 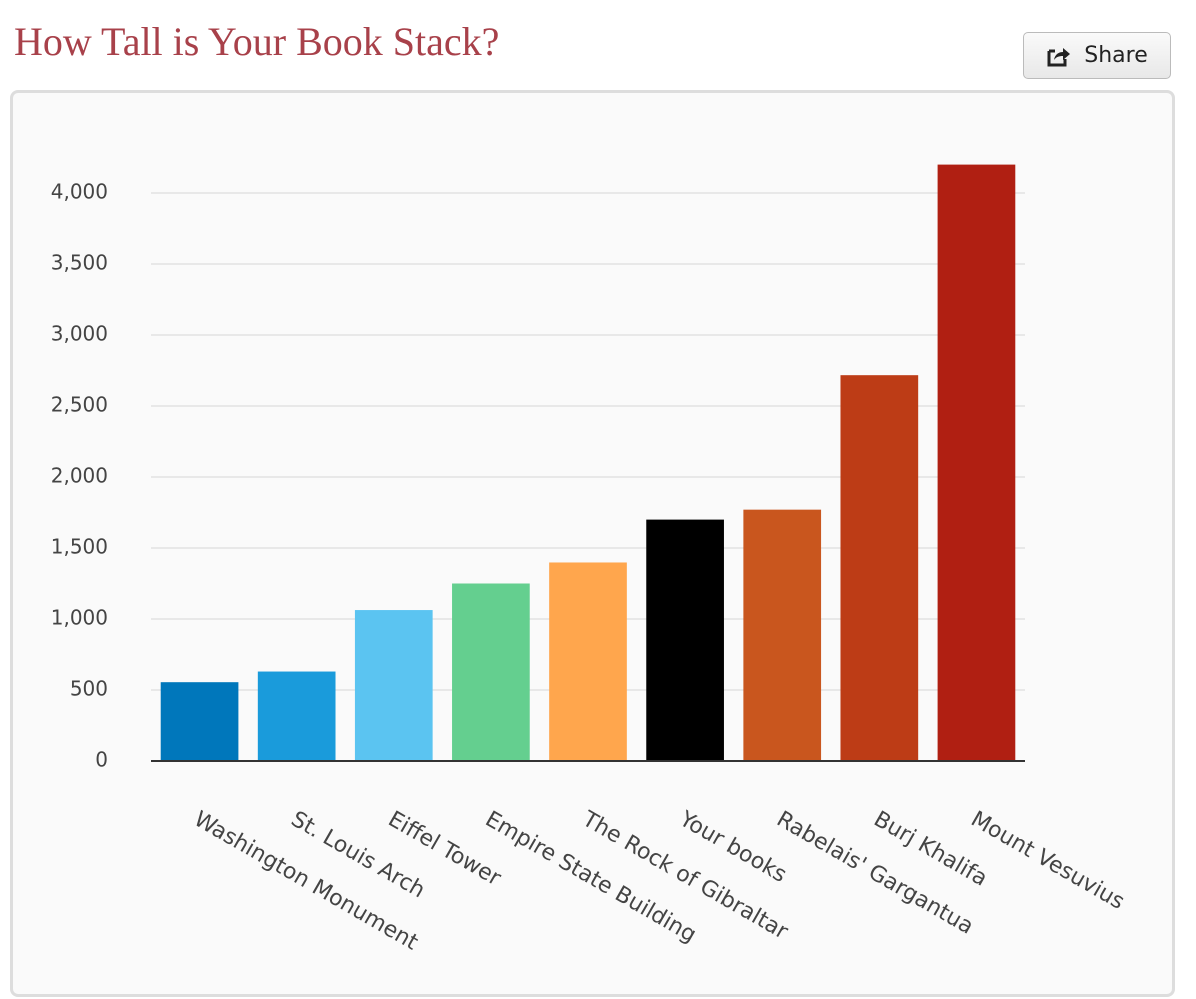 I want to click on y-tick-label: 2,500, so click(x=79, y=405).